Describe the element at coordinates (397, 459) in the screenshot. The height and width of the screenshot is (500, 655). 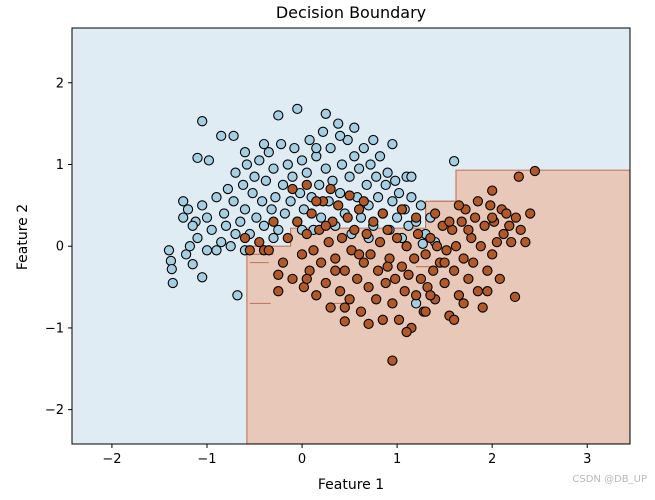
I see `x-tick-label: 1` at that location.